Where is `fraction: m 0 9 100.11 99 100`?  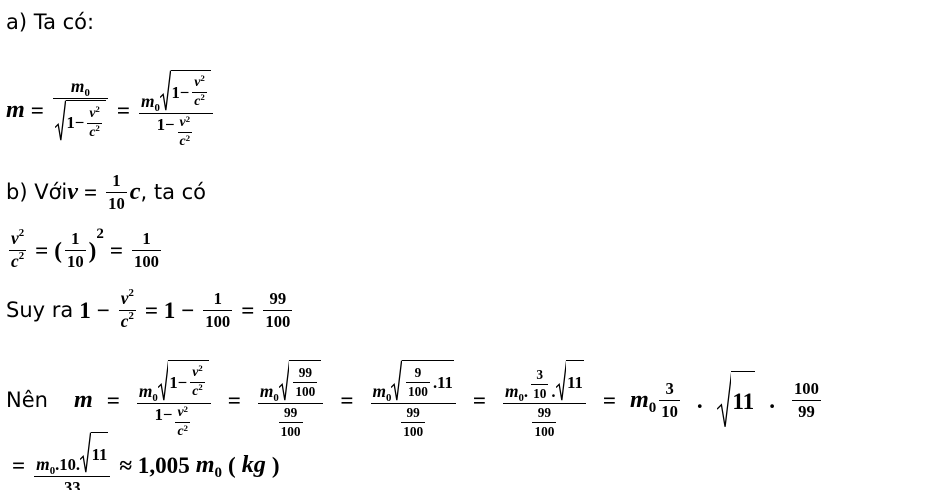 fraction: m 0 9 100.11 99 100 is located at coordinates (413, 399).